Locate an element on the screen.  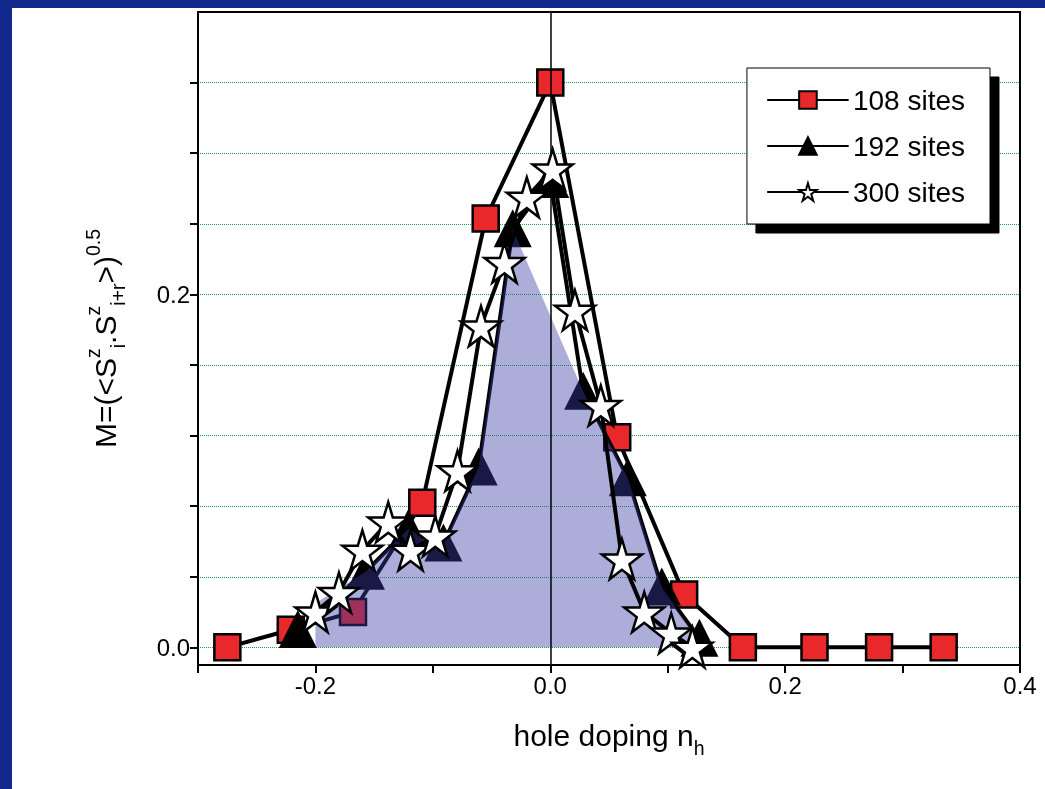
x-tick-label: 0.4 is located at coordinates (1020, 685).